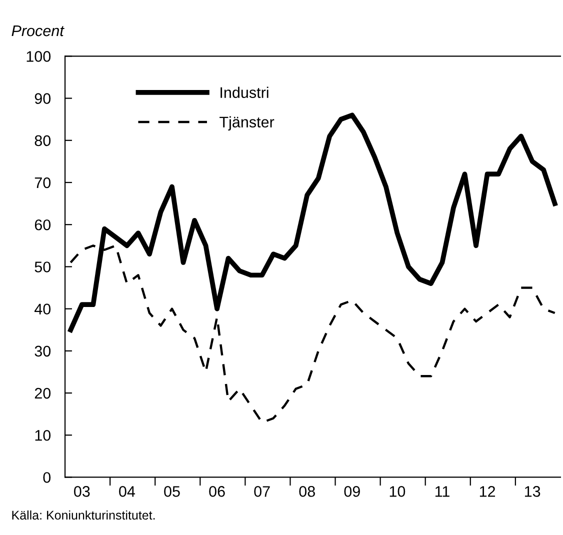  Describe the element at coordinates (38, 31) in the screenshot. I see `y-axis-title: Procent` at that location.